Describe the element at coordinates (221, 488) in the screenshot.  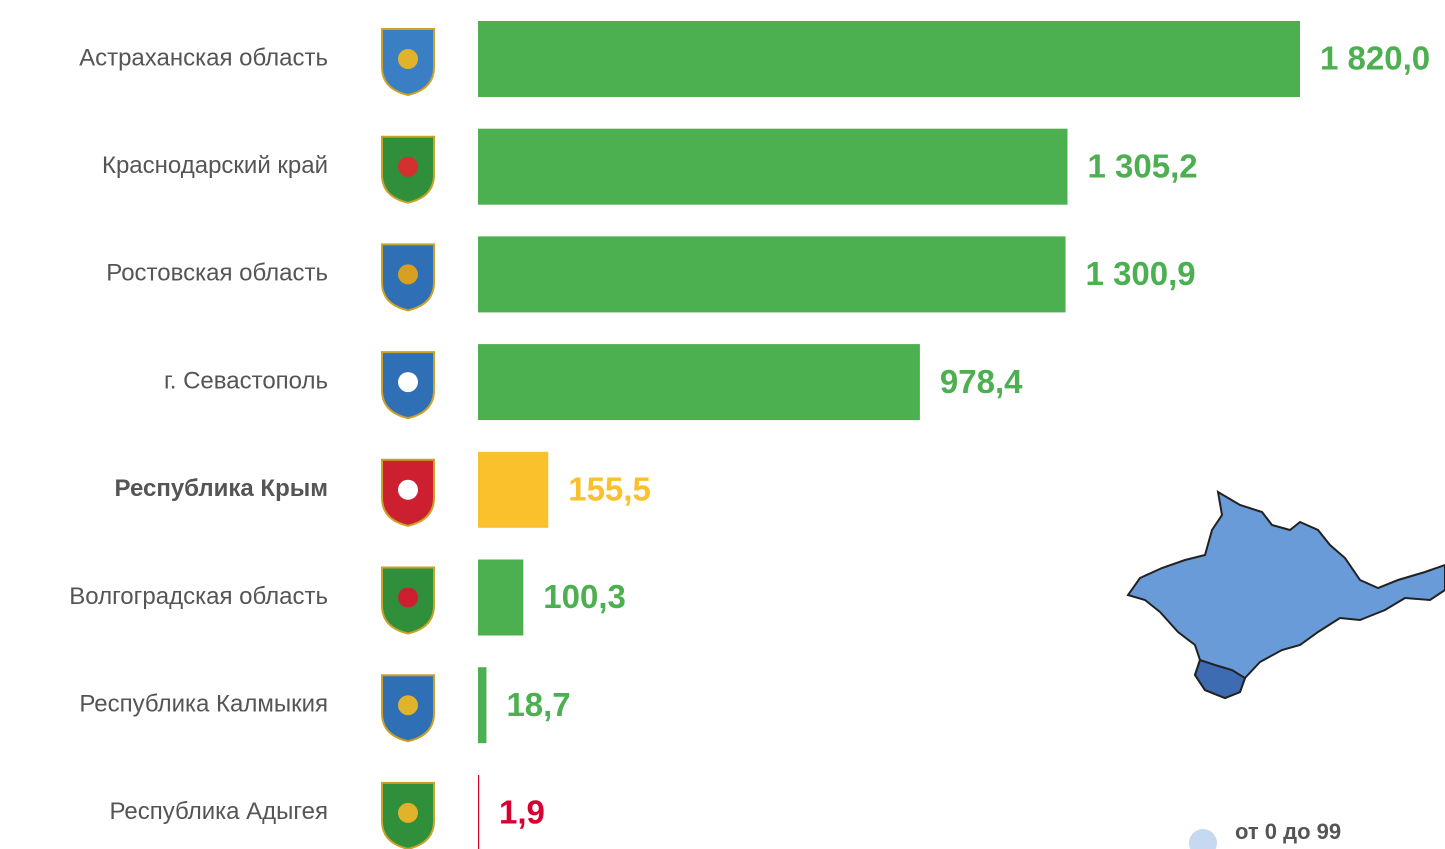
I see `category-label: Республика Крым` at that location.